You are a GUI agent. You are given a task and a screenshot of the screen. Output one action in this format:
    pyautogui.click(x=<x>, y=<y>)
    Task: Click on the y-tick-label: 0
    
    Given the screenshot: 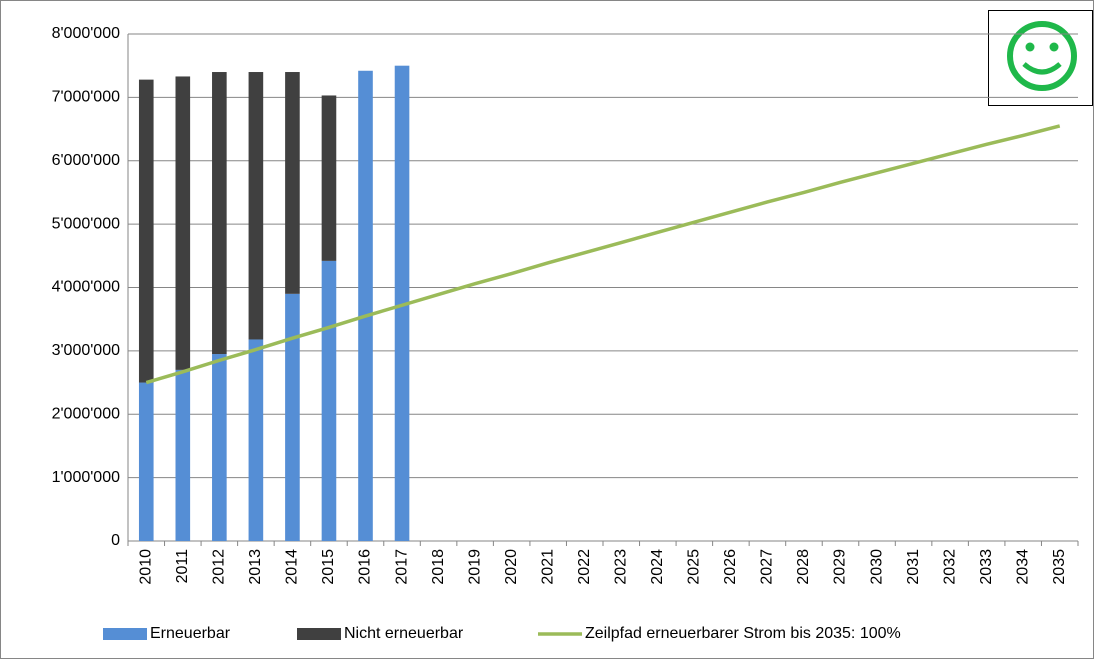 What is the action you would take?
    pyautogui.click(x=115, y=540)
    